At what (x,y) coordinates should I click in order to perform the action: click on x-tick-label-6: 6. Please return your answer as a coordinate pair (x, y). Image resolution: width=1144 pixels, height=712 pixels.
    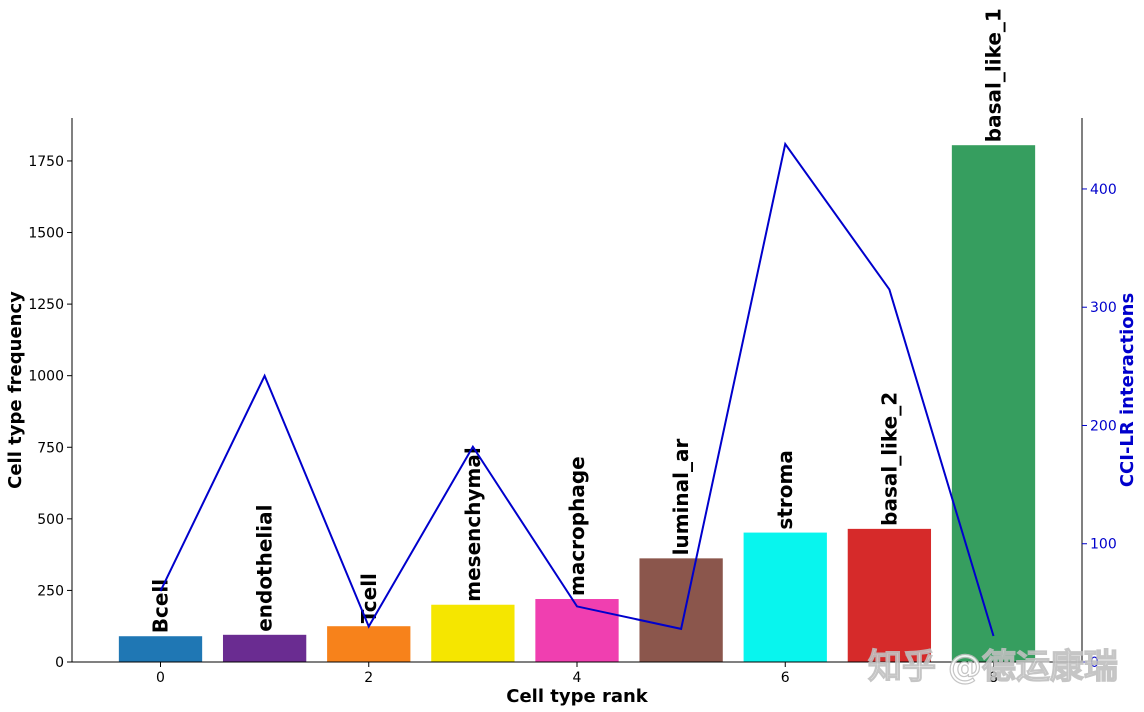
    Looking at the image, I should click on (785, 678).